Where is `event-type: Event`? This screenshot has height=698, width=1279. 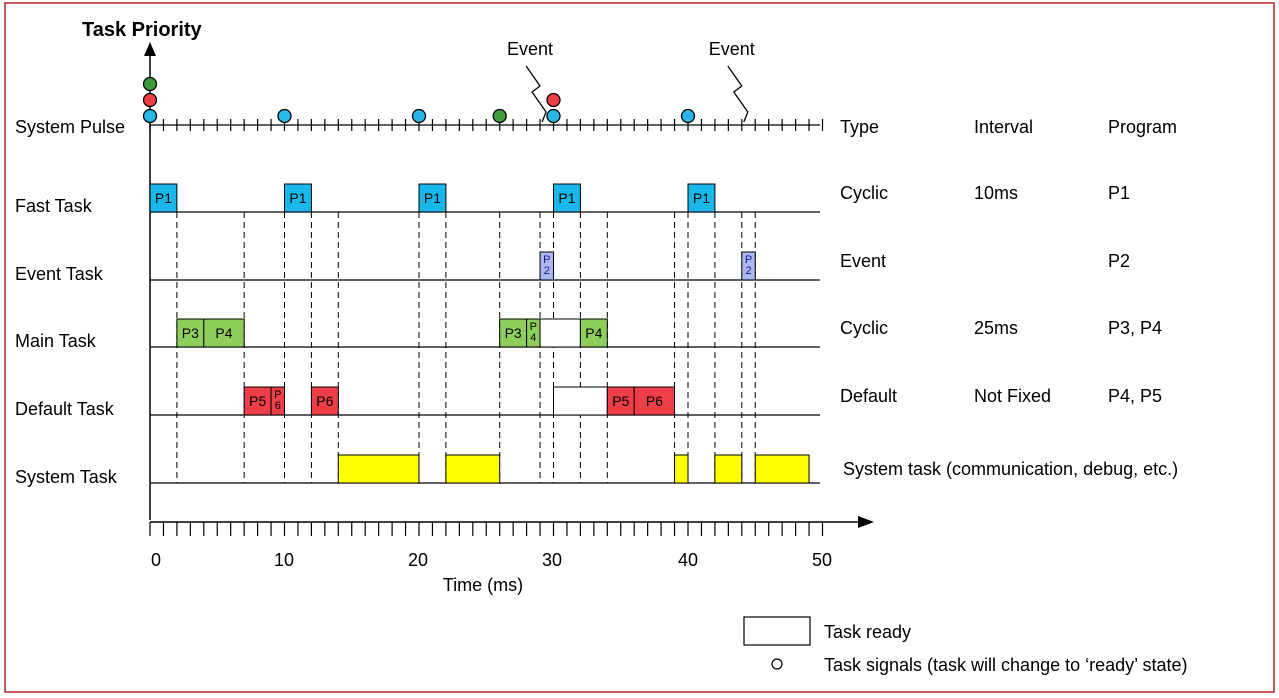 event-type: Event is located at coordinates (863, 261).